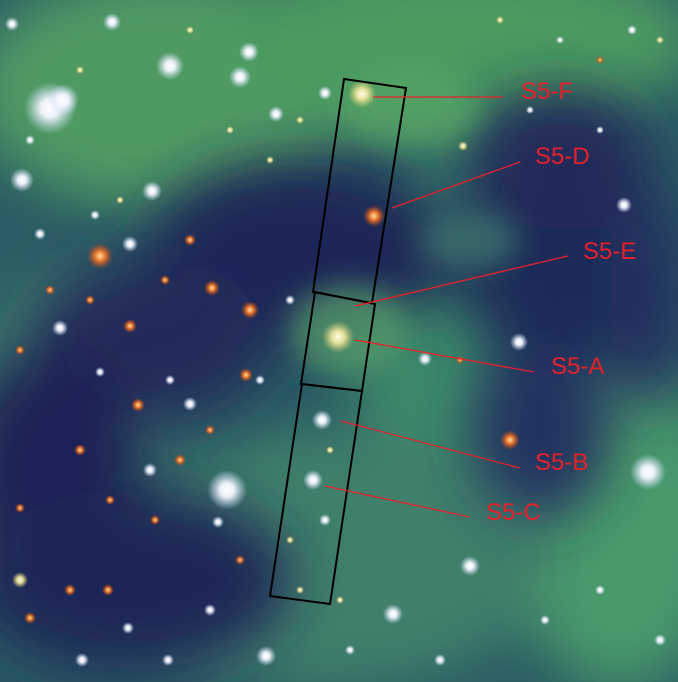 This screenshot has width=678, height=682. What do you see at coordinates (577, 366) in the screenshot?
I see `label-s5-a: S5-A` at bounding box center [577, 366].